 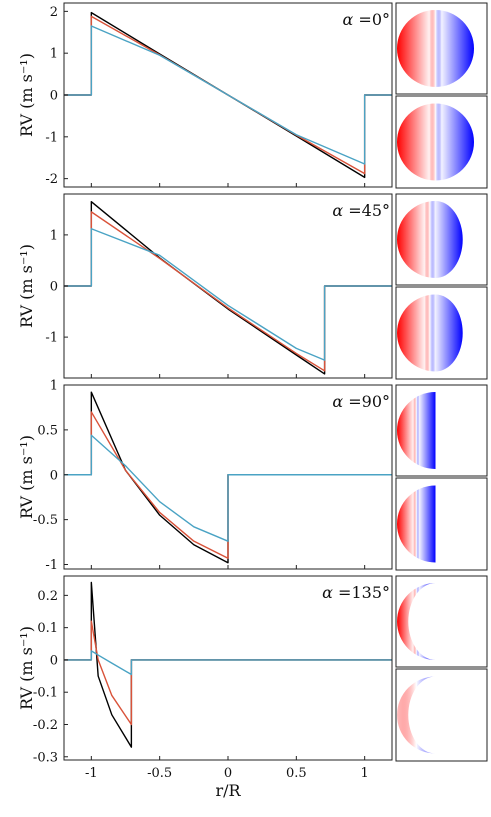 I want to click on alpha-value: =45°, so click(x=366, y=210).